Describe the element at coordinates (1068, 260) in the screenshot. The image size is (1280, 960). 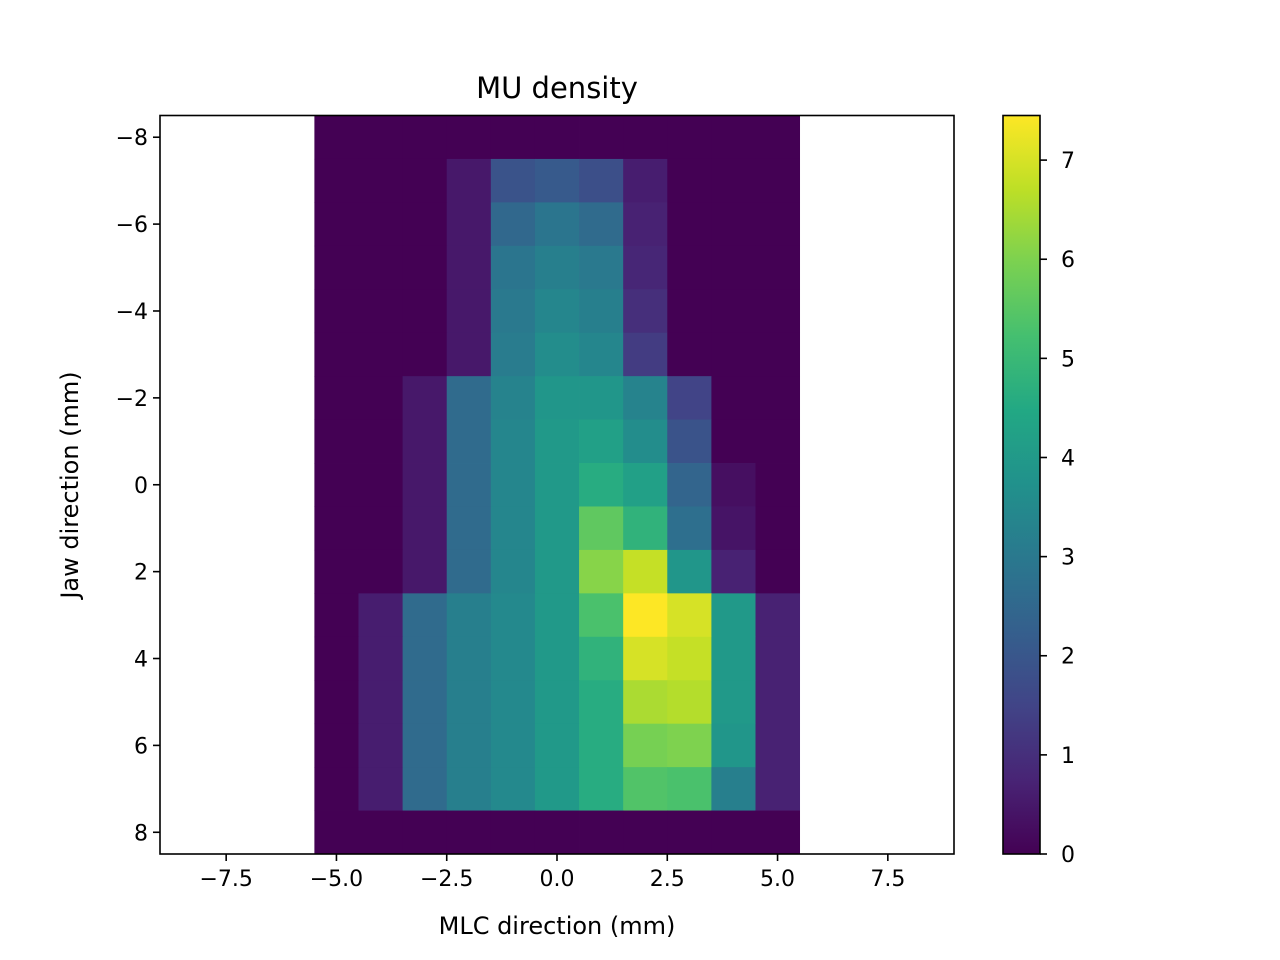
I see `colorbar-tick-label: 6` at that location.